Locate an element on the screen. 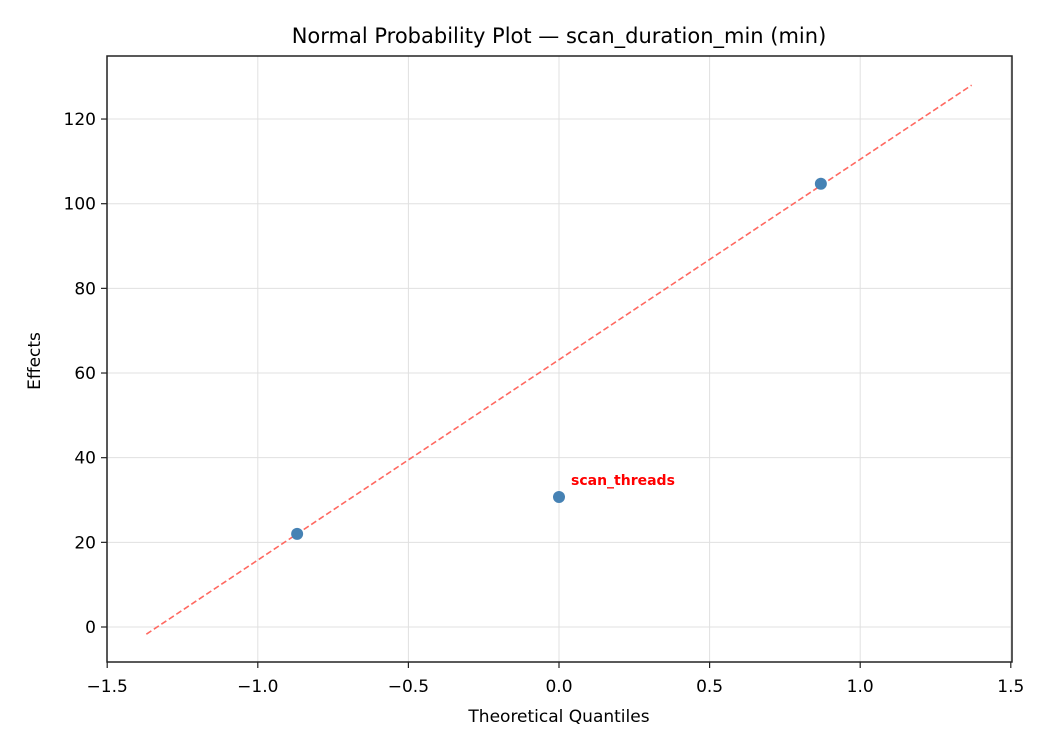  y-axis-ticks: 0 20 40 60 80 100 120 is located at coordinates (85, 374).